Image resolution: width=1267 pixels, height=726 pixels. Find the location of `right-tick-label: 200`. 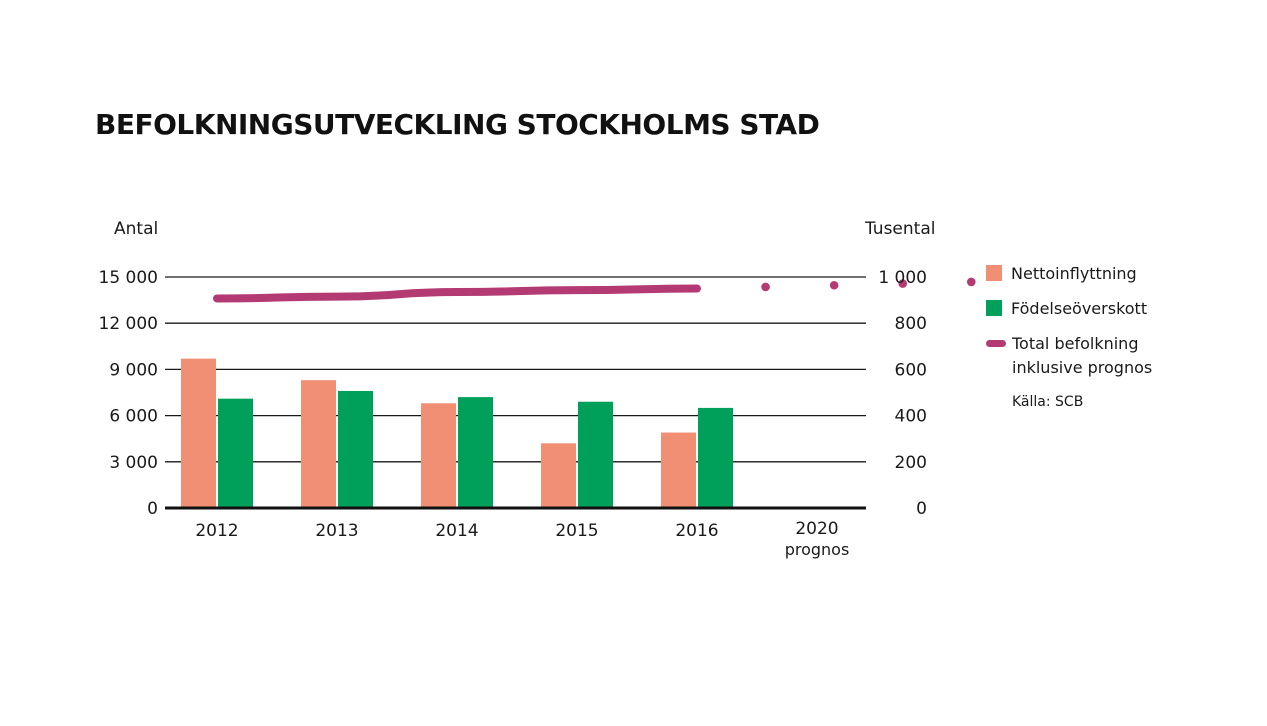

right-tick-label: 200 is located at coordinates (911, 463).